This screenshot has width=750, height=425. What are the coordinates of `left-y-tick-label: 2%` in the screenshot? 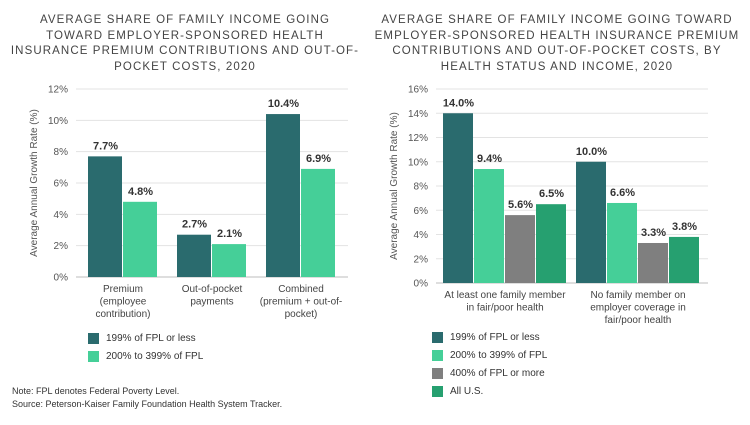 It's located at (61, 246).